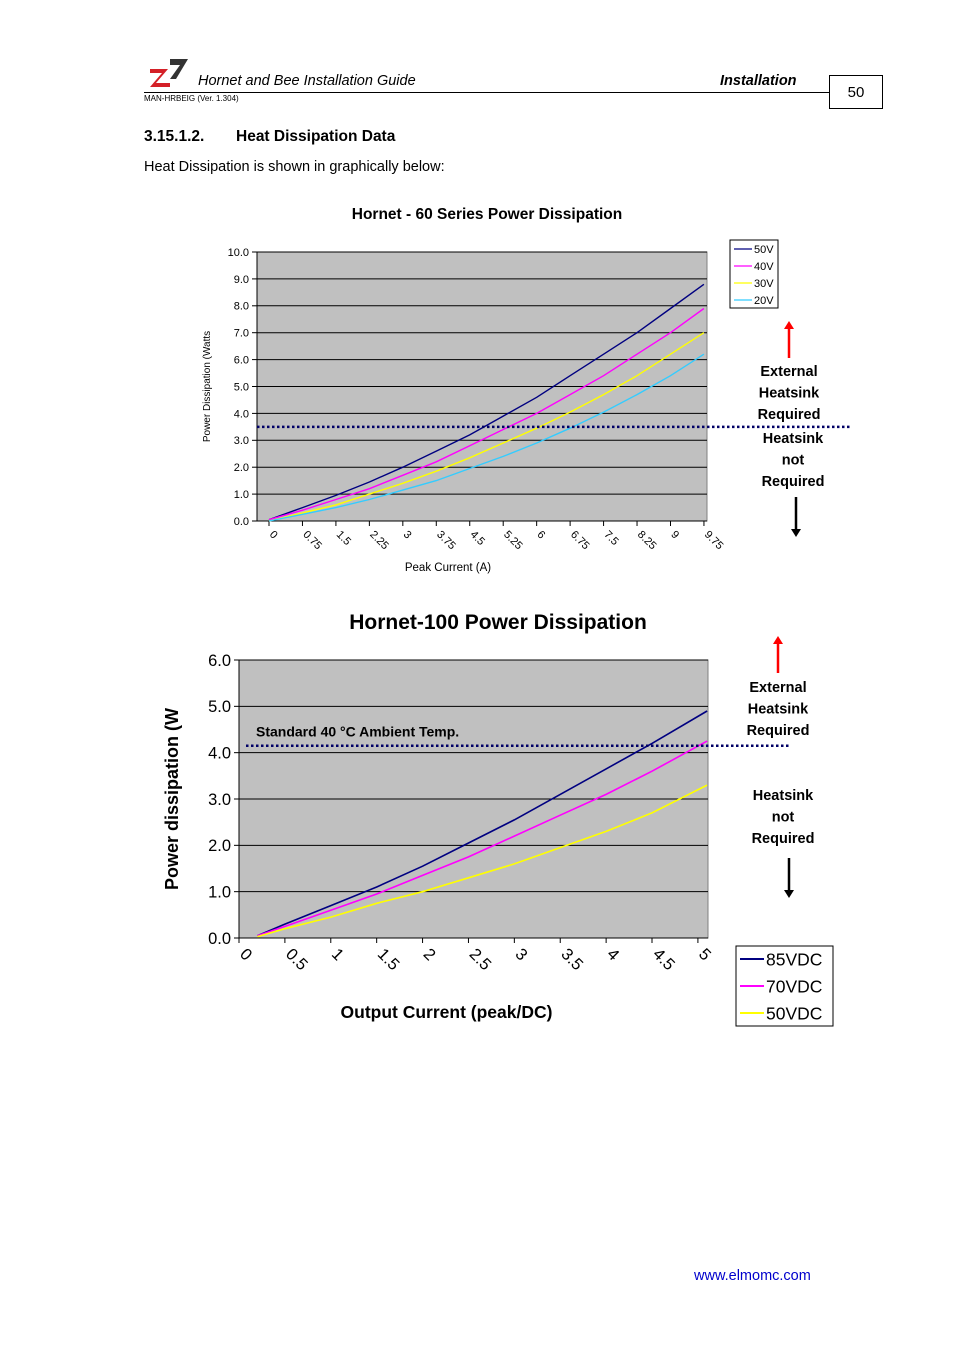 The image size is (954, 1350). Describe the element at coordinates (612, 954) in the screenshot. I see `x-tick-label: 4` at that location.